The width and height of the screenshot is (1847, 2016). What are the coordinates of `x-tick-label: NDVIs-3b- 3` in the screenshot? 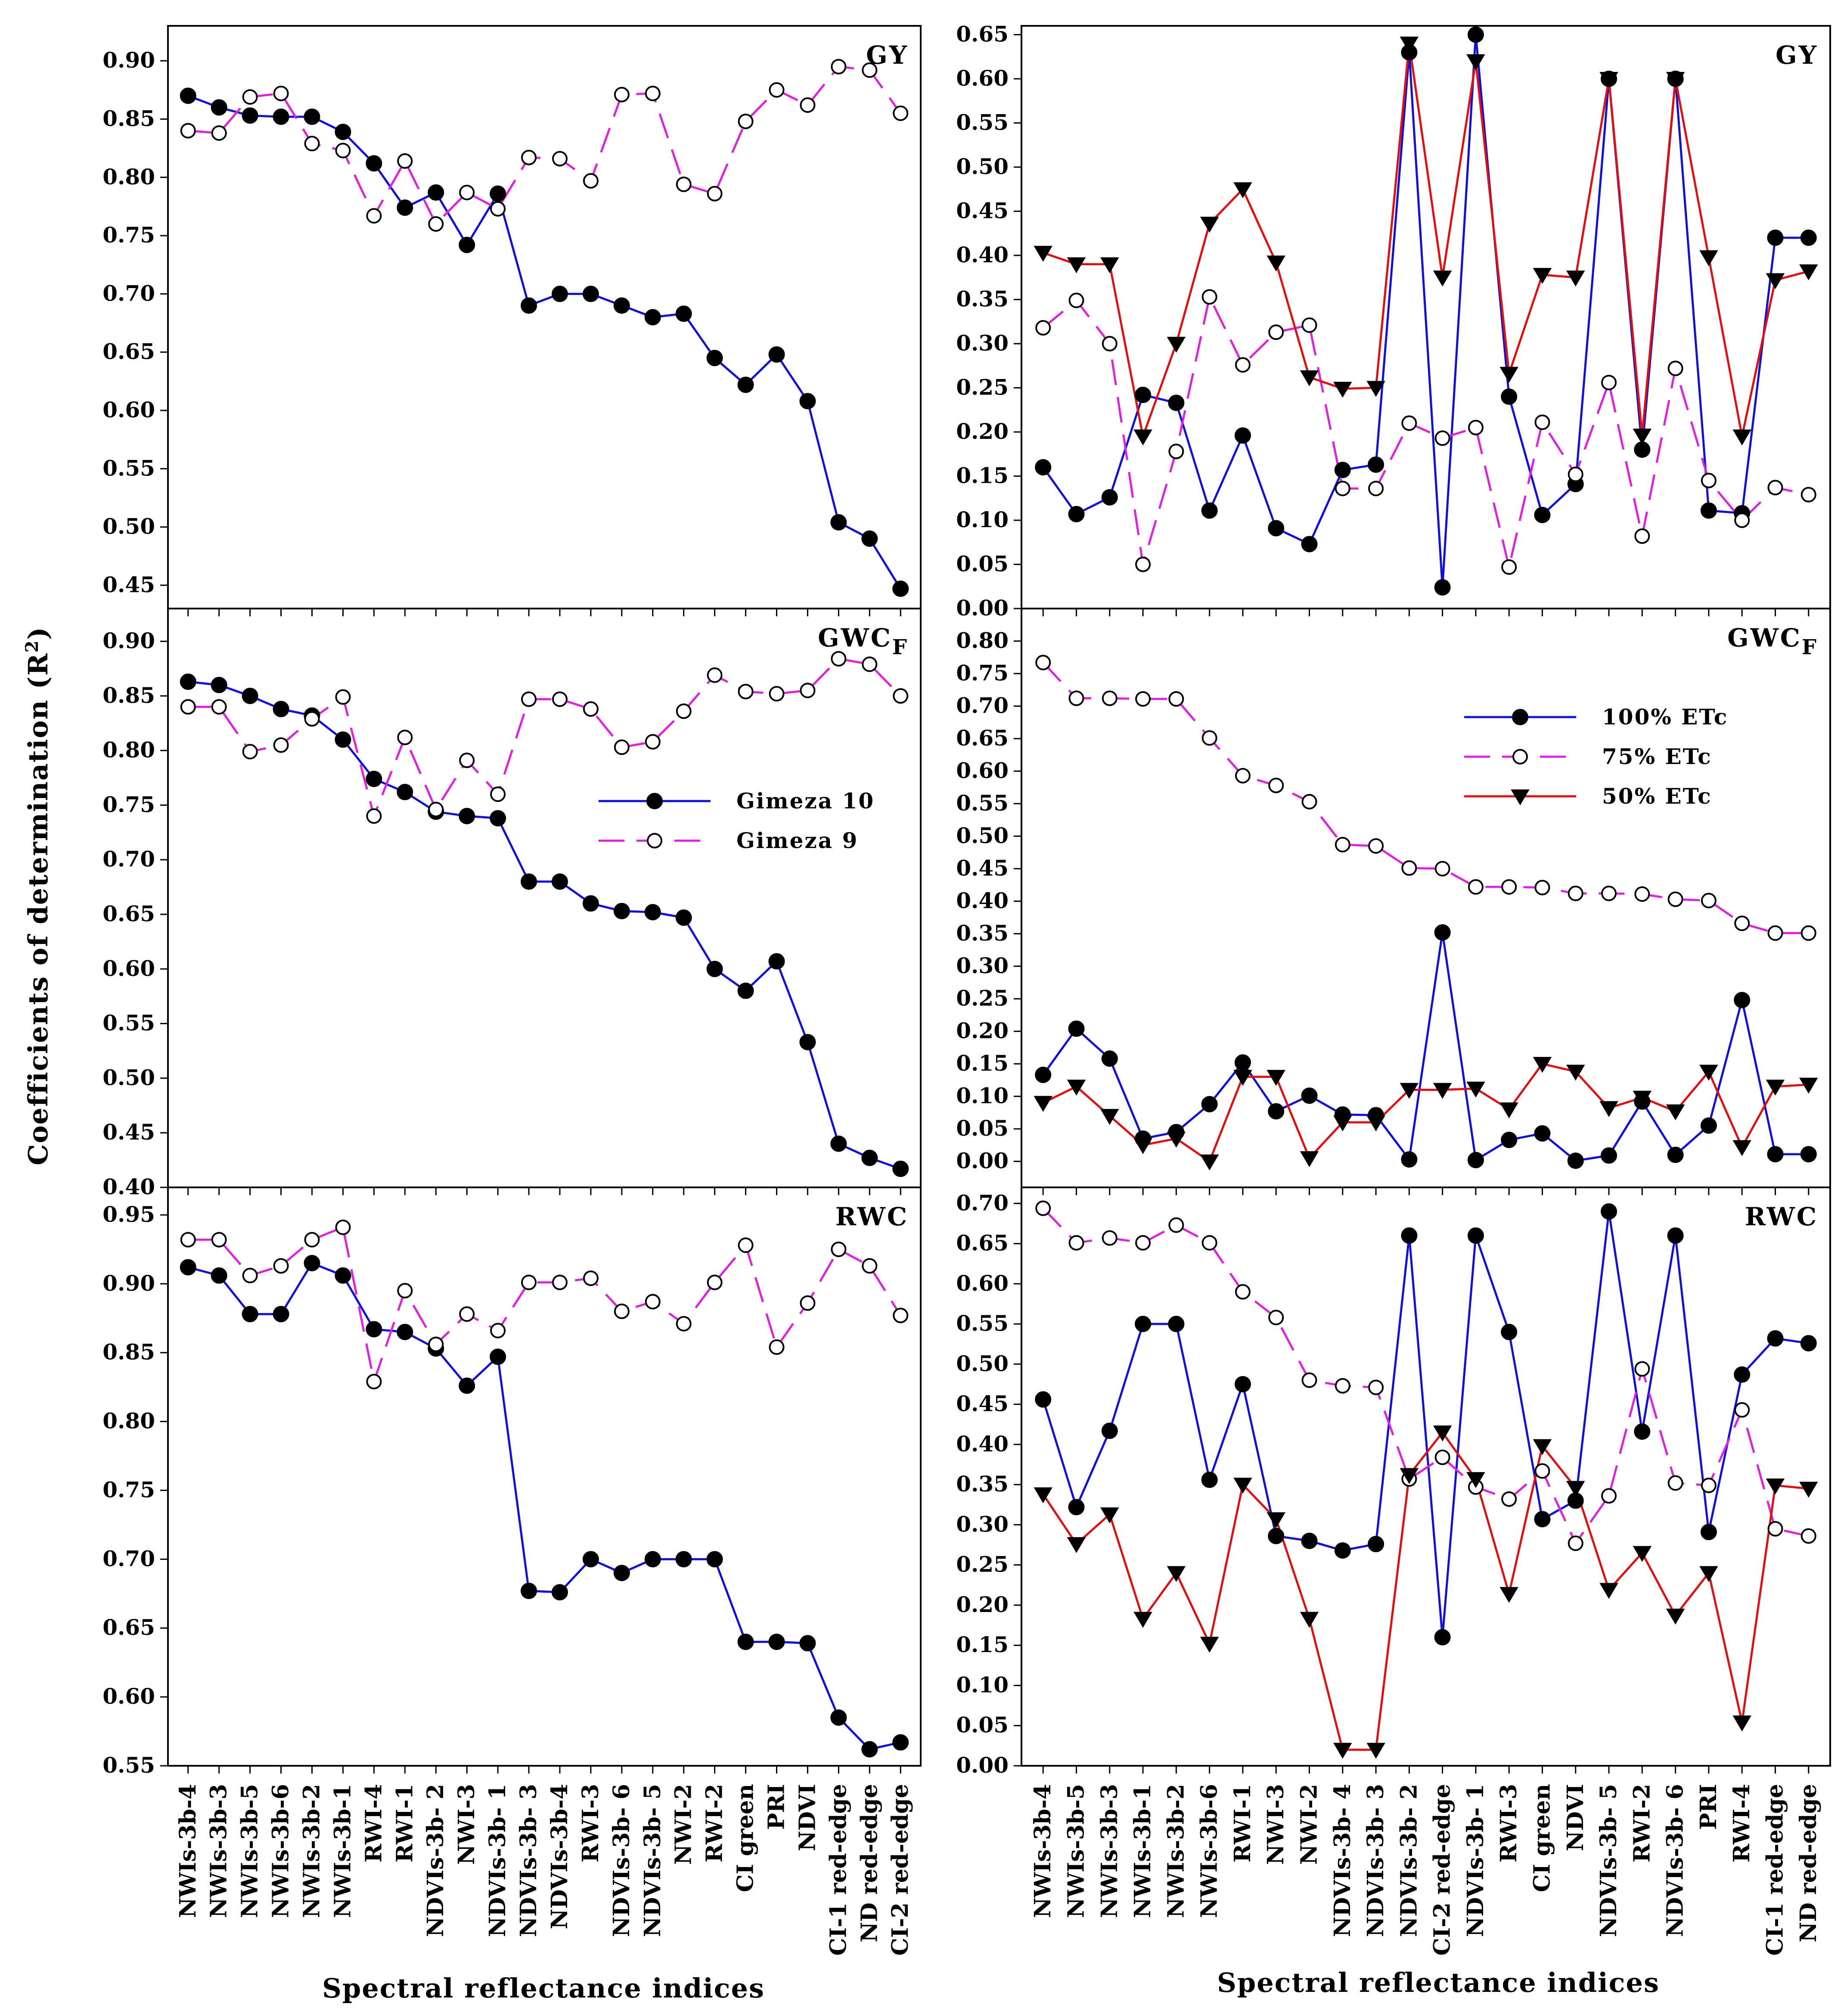 It's located at (528, 1860).